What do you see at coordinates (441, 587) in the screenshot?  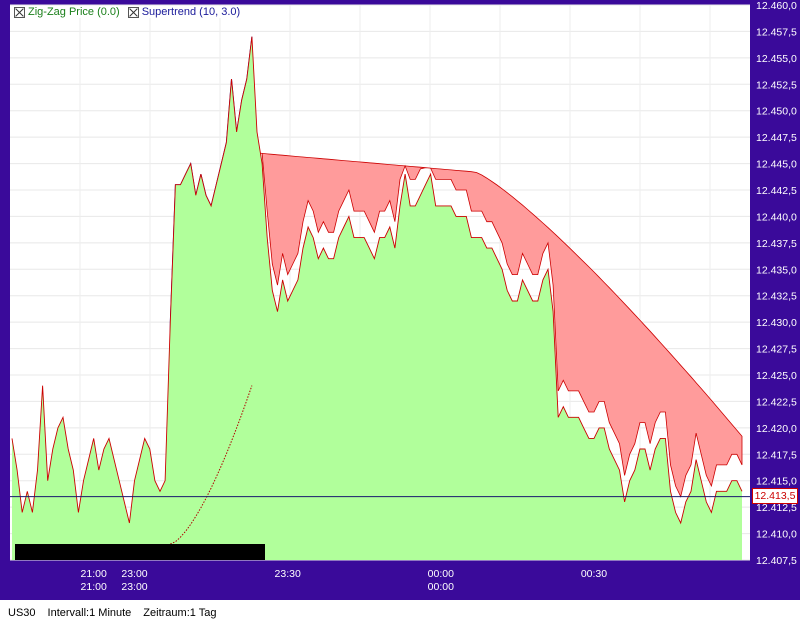 I see `x-tick-sublabel: 00:00` at bounding box center [441, 587].